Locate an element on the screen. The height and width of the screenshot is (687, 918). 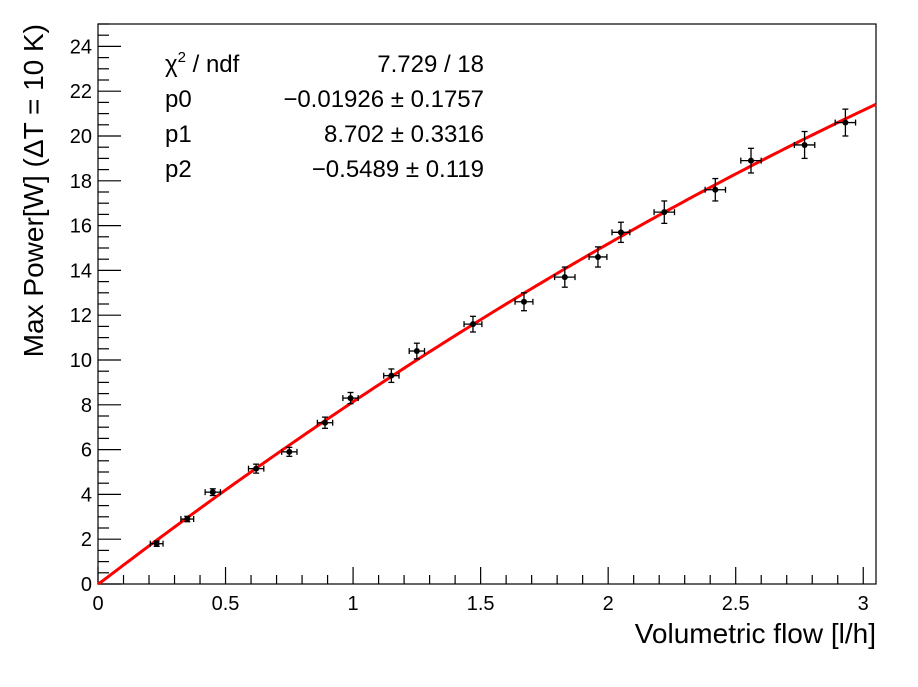
y-tick-label: 24 is located at coordinates (81, 47).